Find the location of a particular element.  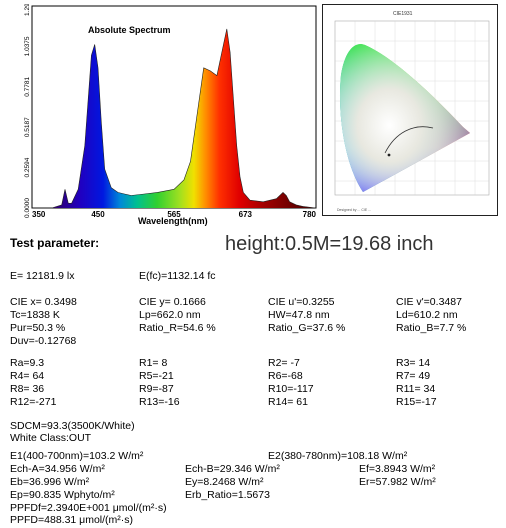

e2-value: E2(380-780nm)=108.18 W/m² is located at coordinates (338, 456).